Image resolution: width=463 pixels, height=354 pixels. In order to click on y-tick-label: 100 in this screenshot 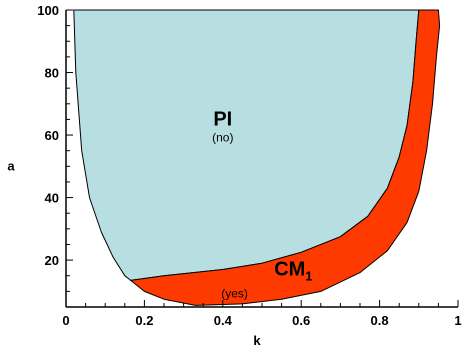, I will do `click(48, 10)`.